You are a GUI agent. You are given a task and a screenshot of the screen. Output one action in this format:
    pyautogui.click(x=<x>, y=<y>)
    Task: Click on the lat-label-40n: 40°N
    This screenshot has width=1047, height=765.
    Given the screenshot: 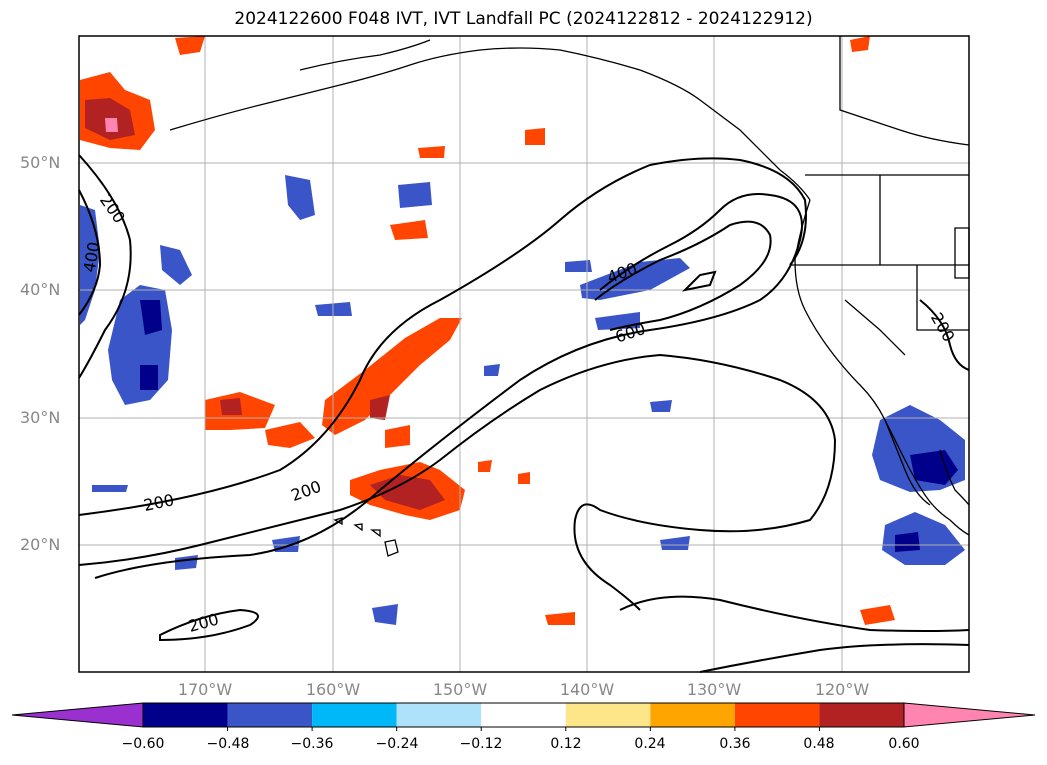 What is the action you would take?
    pyautogui.click(x=40, y=289)
    